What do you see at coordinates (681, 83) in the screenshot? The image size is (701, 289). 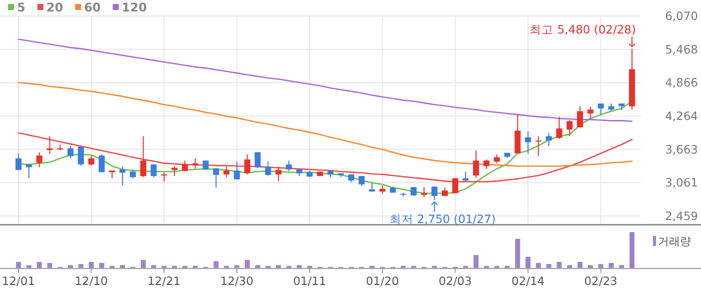 I see `y-tick-label: 4,866` at bounding box center [681, 83].